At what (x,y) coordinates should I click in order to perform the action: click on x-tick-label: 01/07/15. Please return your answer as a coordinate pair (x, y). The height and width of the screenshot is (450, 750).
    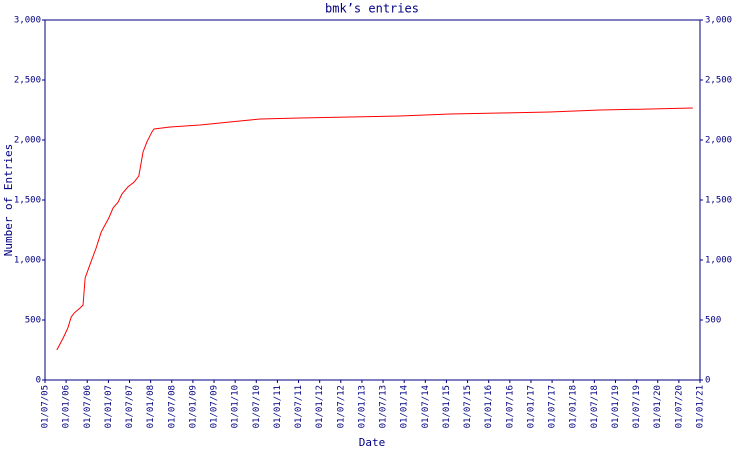
    Looking at the image, I should click on (468, 406).